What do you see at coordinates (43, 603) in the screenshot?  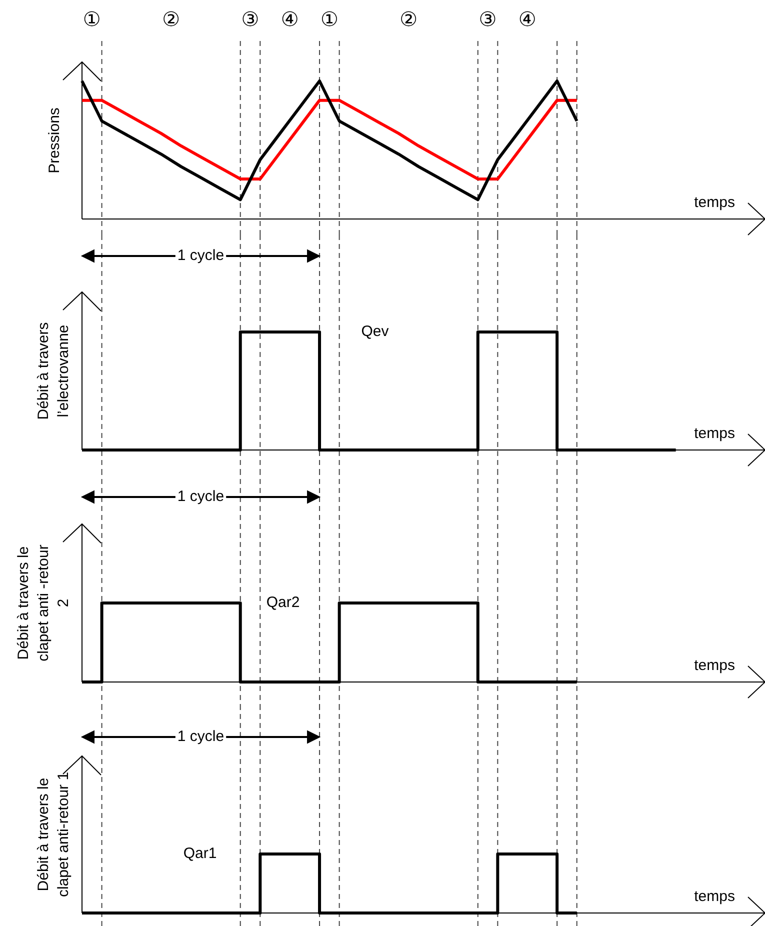 I see `y-axis-title: Débit à travers le clapet anti -retour 2` at bounding box center [43, 603].